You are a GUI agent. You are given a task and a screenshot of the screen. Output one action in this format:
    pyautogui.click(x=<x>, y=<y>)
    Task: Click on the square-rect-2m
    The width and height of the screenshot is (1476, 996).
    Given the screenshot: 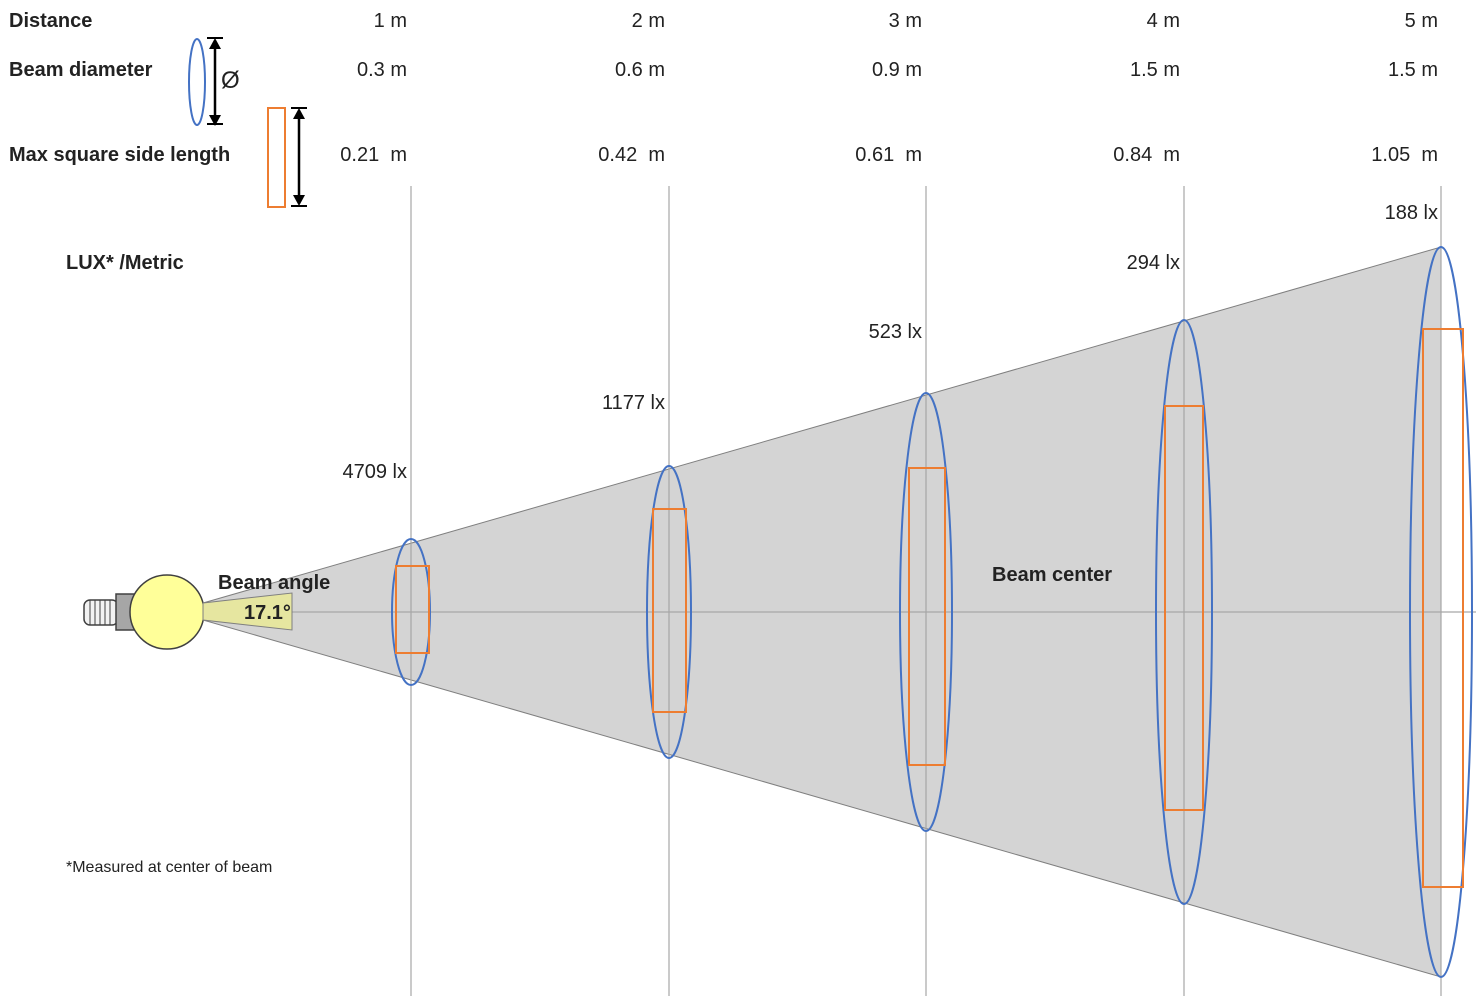 What is the action you would take?
    pyautogui.click(x=669, y=610)
    